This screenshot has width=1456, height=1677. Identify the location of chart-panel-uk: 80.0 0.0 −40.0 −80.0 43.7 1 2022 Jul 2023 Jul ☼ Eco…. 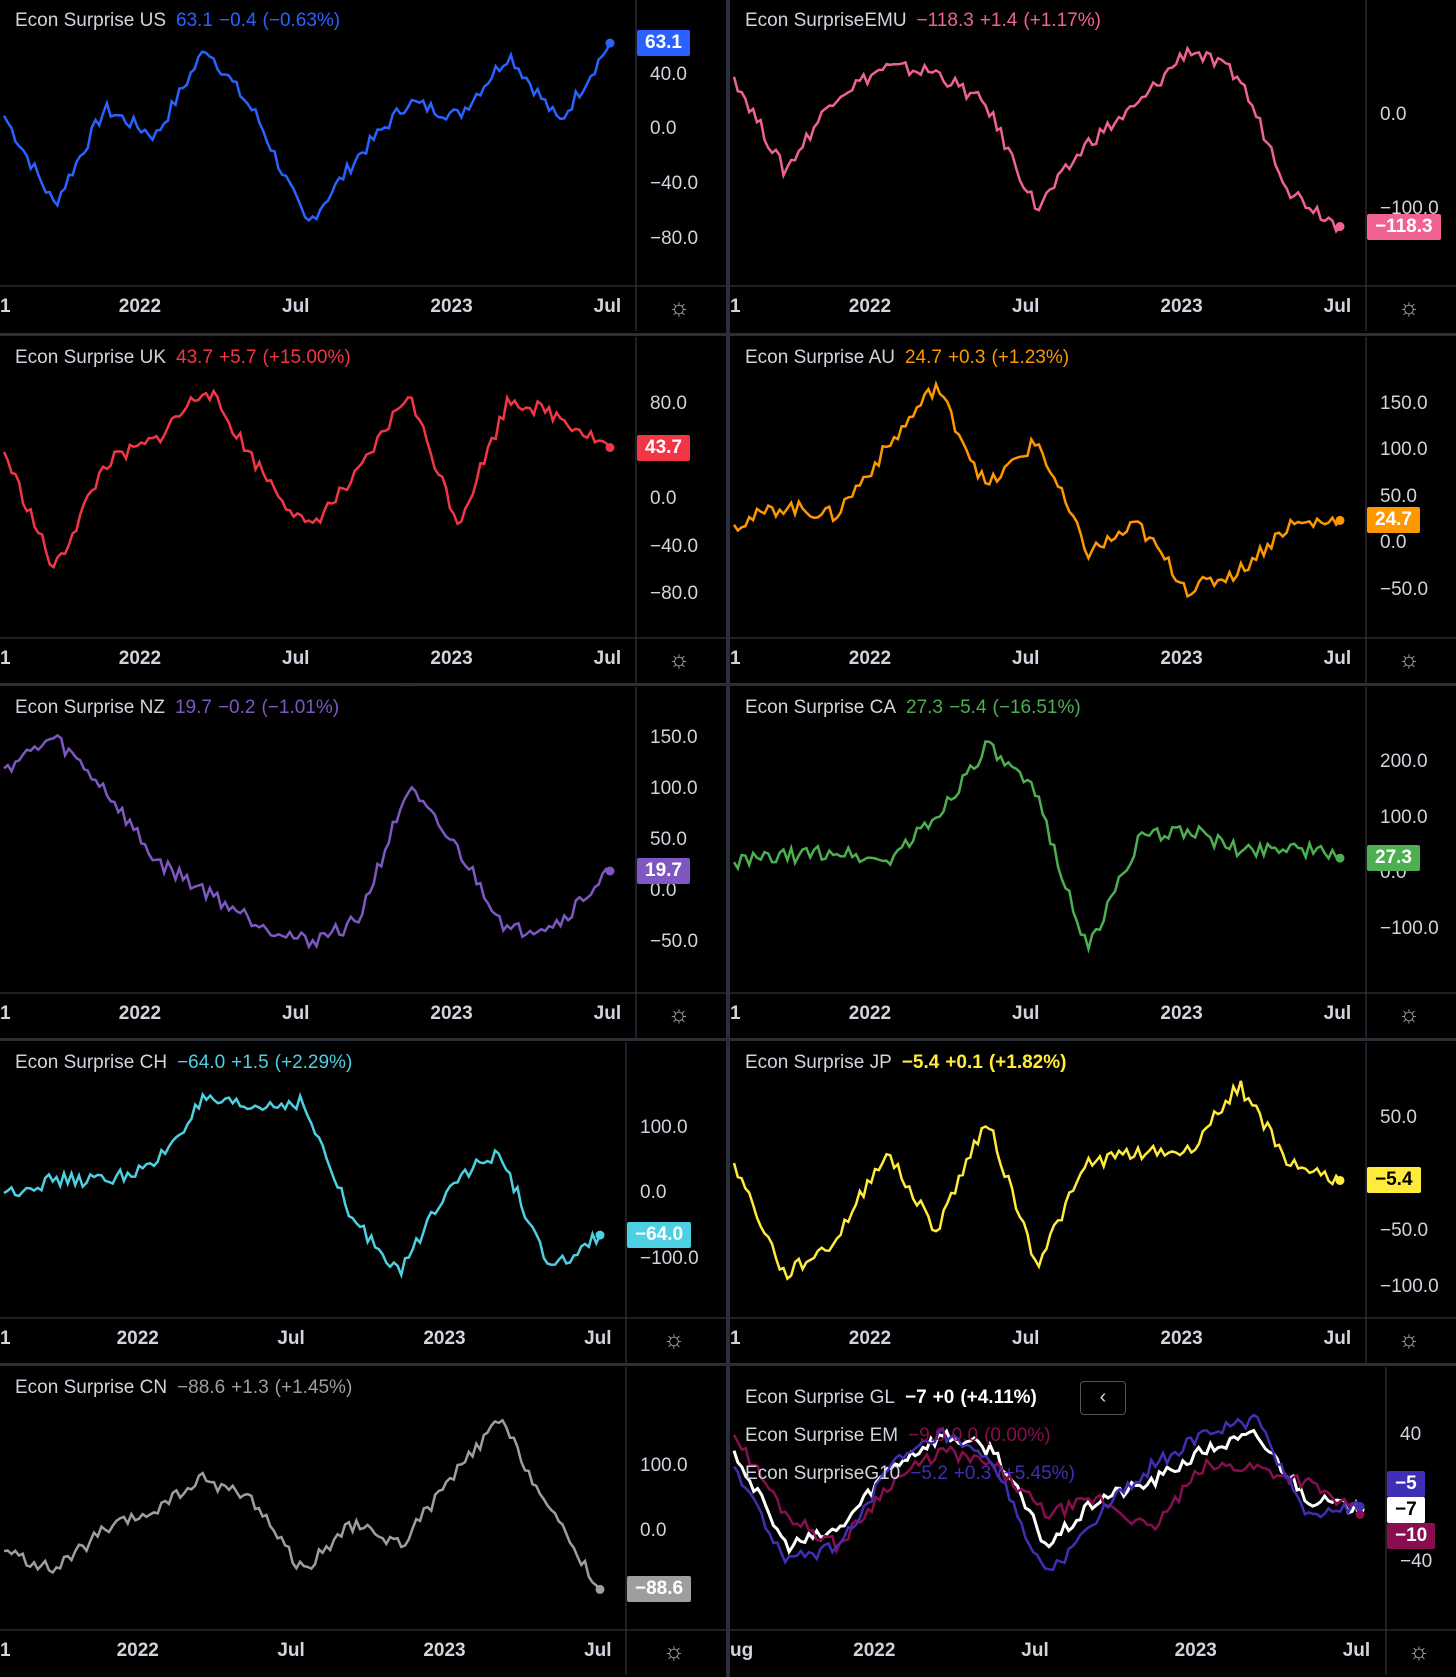
(363, 510).